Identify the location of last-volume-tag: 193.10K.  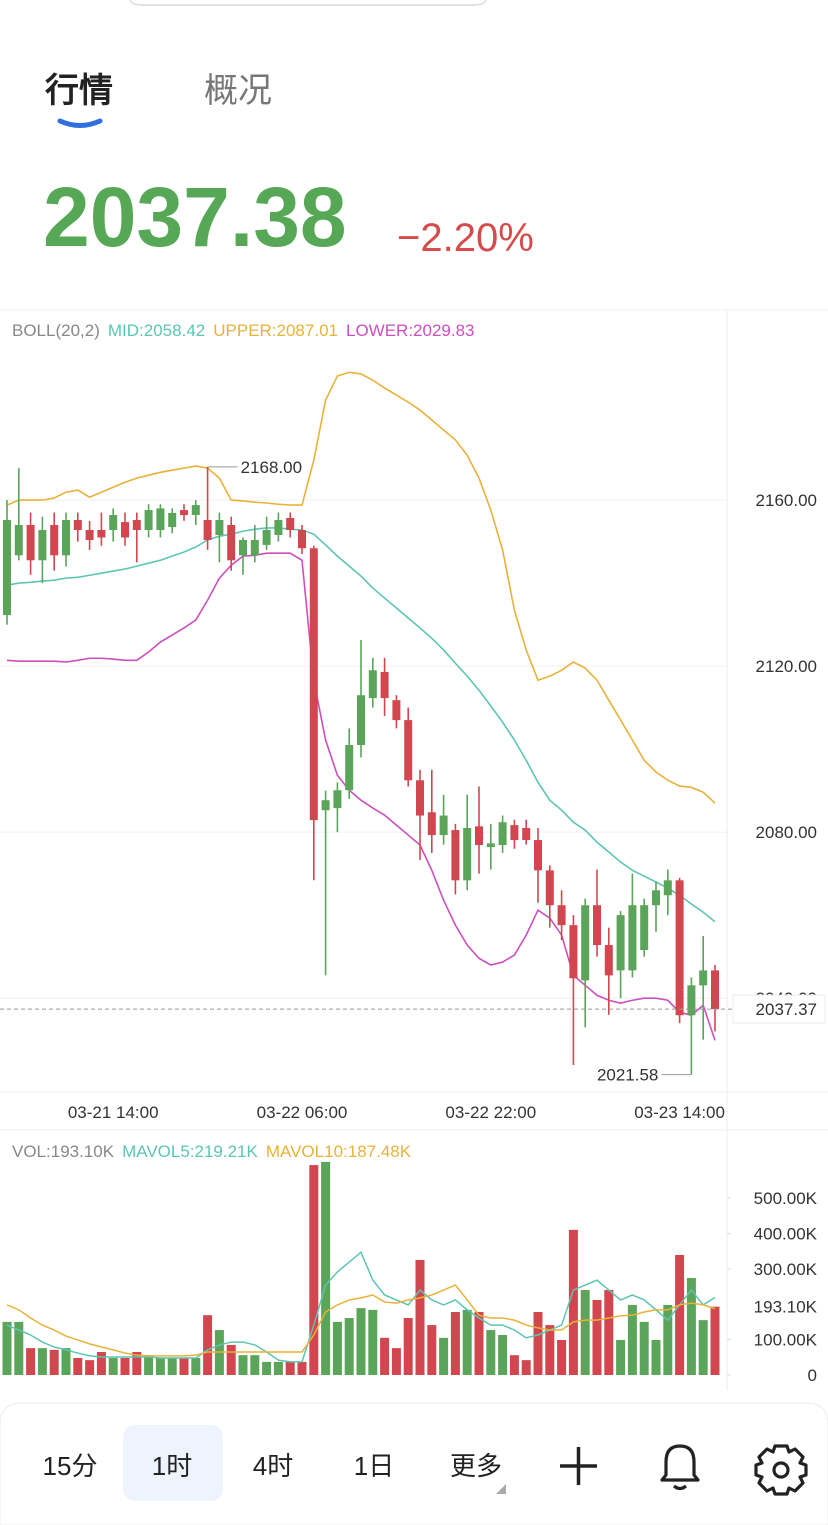
(786, 1307).